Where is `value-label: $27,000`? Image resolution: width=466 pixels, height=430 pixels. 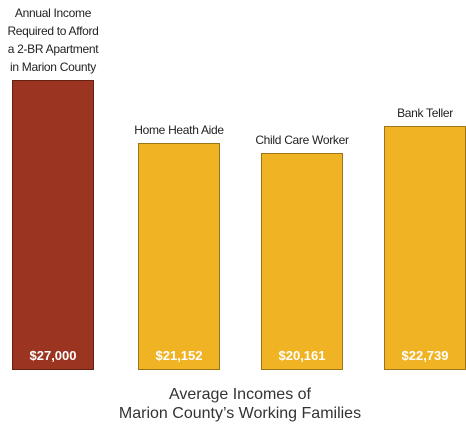
value-label: $27,000 is located at coordinates (53, 355).